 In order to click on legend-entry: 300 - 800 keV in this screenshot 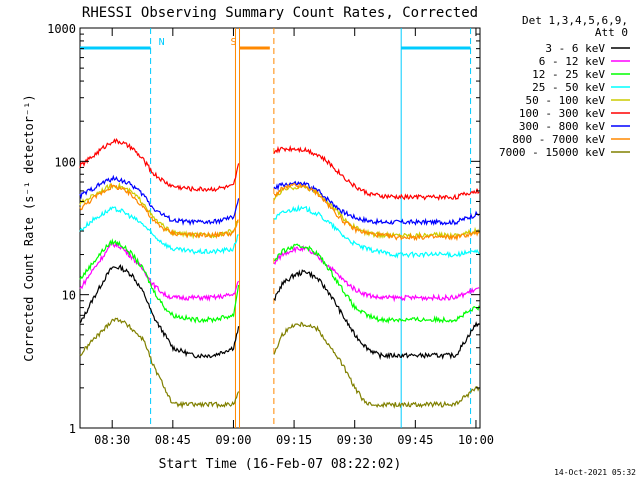, I will do `click(574, 126)`.